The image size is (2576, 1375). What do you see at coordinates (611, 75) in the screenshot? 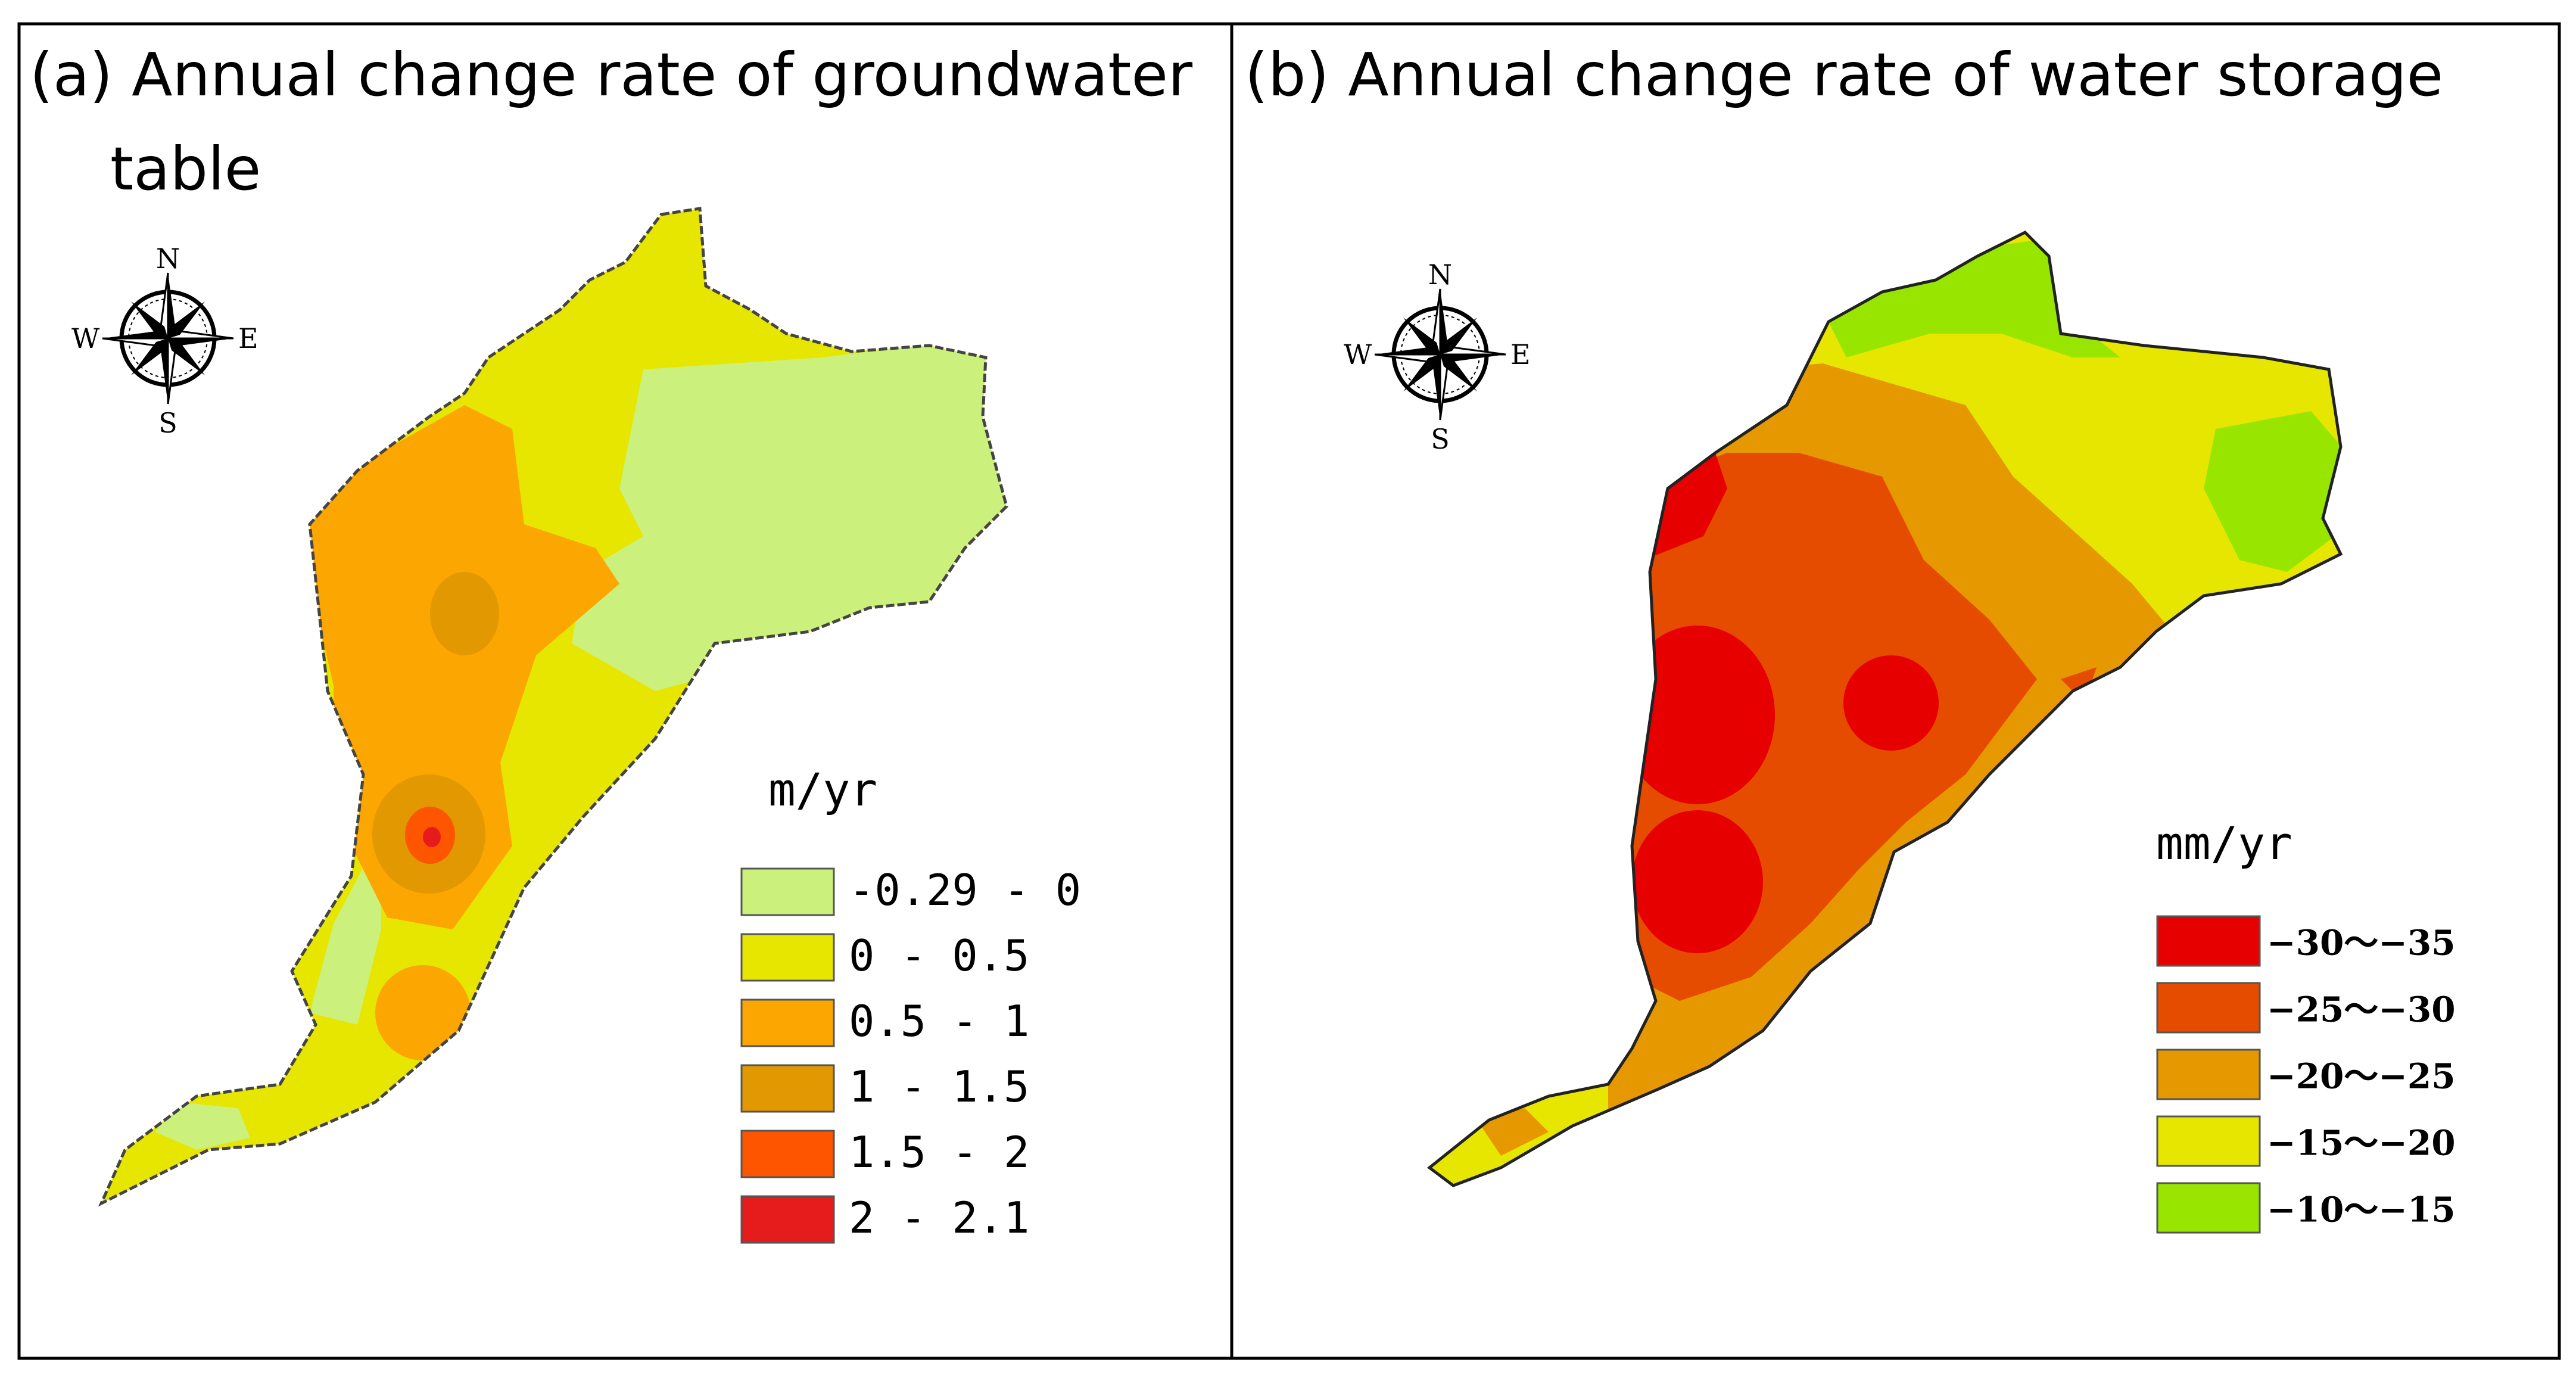
I see `panel-a-title-line1: (a) Annual change rate of groundwater` at bounding box center [611, 75].